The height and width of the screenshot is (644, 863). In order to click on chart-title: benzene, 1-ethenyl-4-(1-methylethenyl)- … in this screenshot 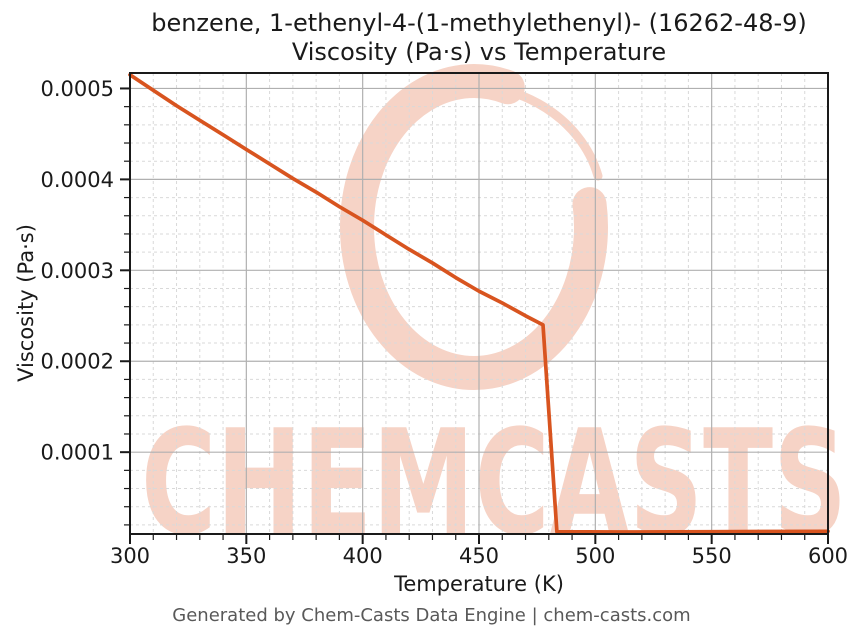, I will do `click(479, 23)`.